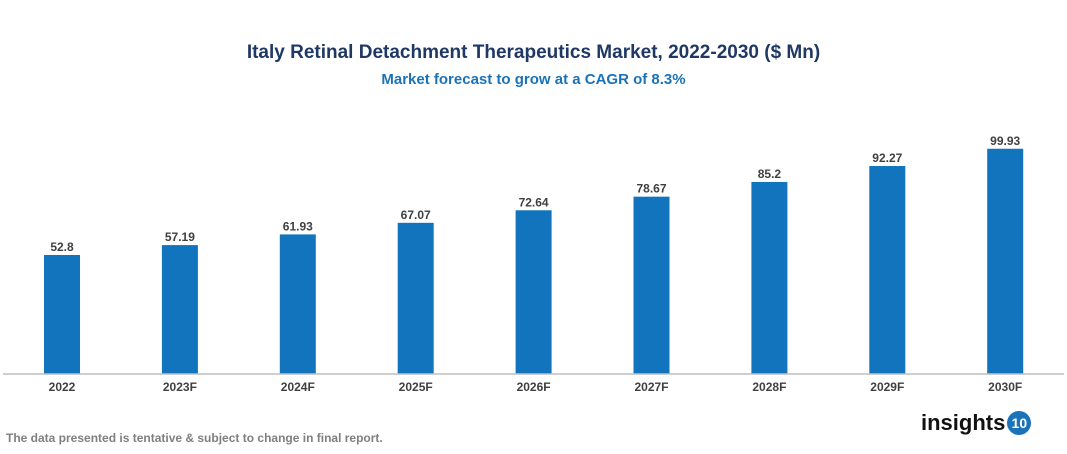 The width and height of the screenshot is (1067, 454). Describe the element at coordinates (769, 387) in the screenshot. I see `x-tick-label: 2028F` at that location.